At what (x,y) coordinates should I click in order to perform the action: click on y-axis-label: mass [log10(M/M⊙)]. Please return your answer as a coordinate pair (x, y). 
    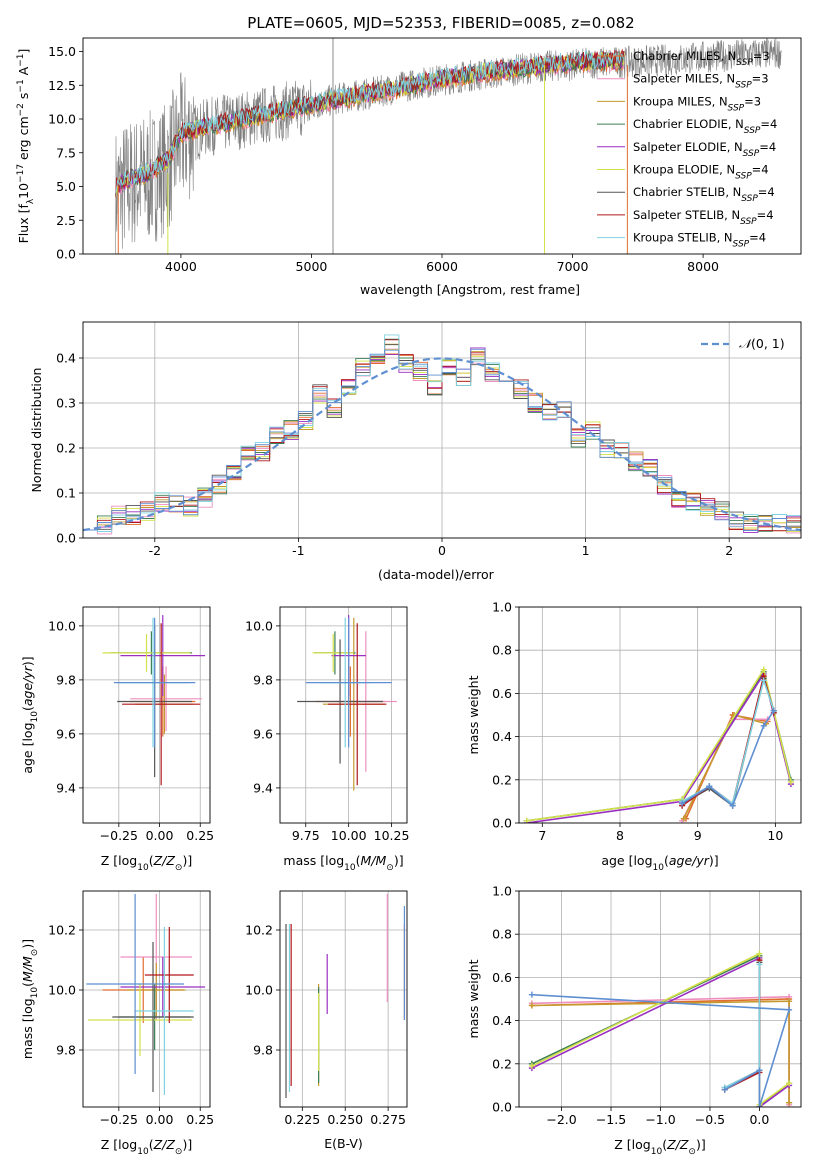
    Looking at the image, I should click on (30, 999).